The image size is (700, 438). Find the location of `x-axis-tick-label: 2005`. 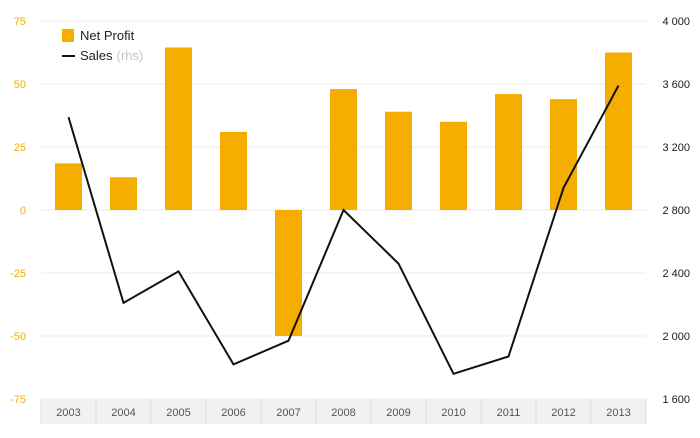

x-axis-tick-label: 2005 is located at coordinates (178, 413).